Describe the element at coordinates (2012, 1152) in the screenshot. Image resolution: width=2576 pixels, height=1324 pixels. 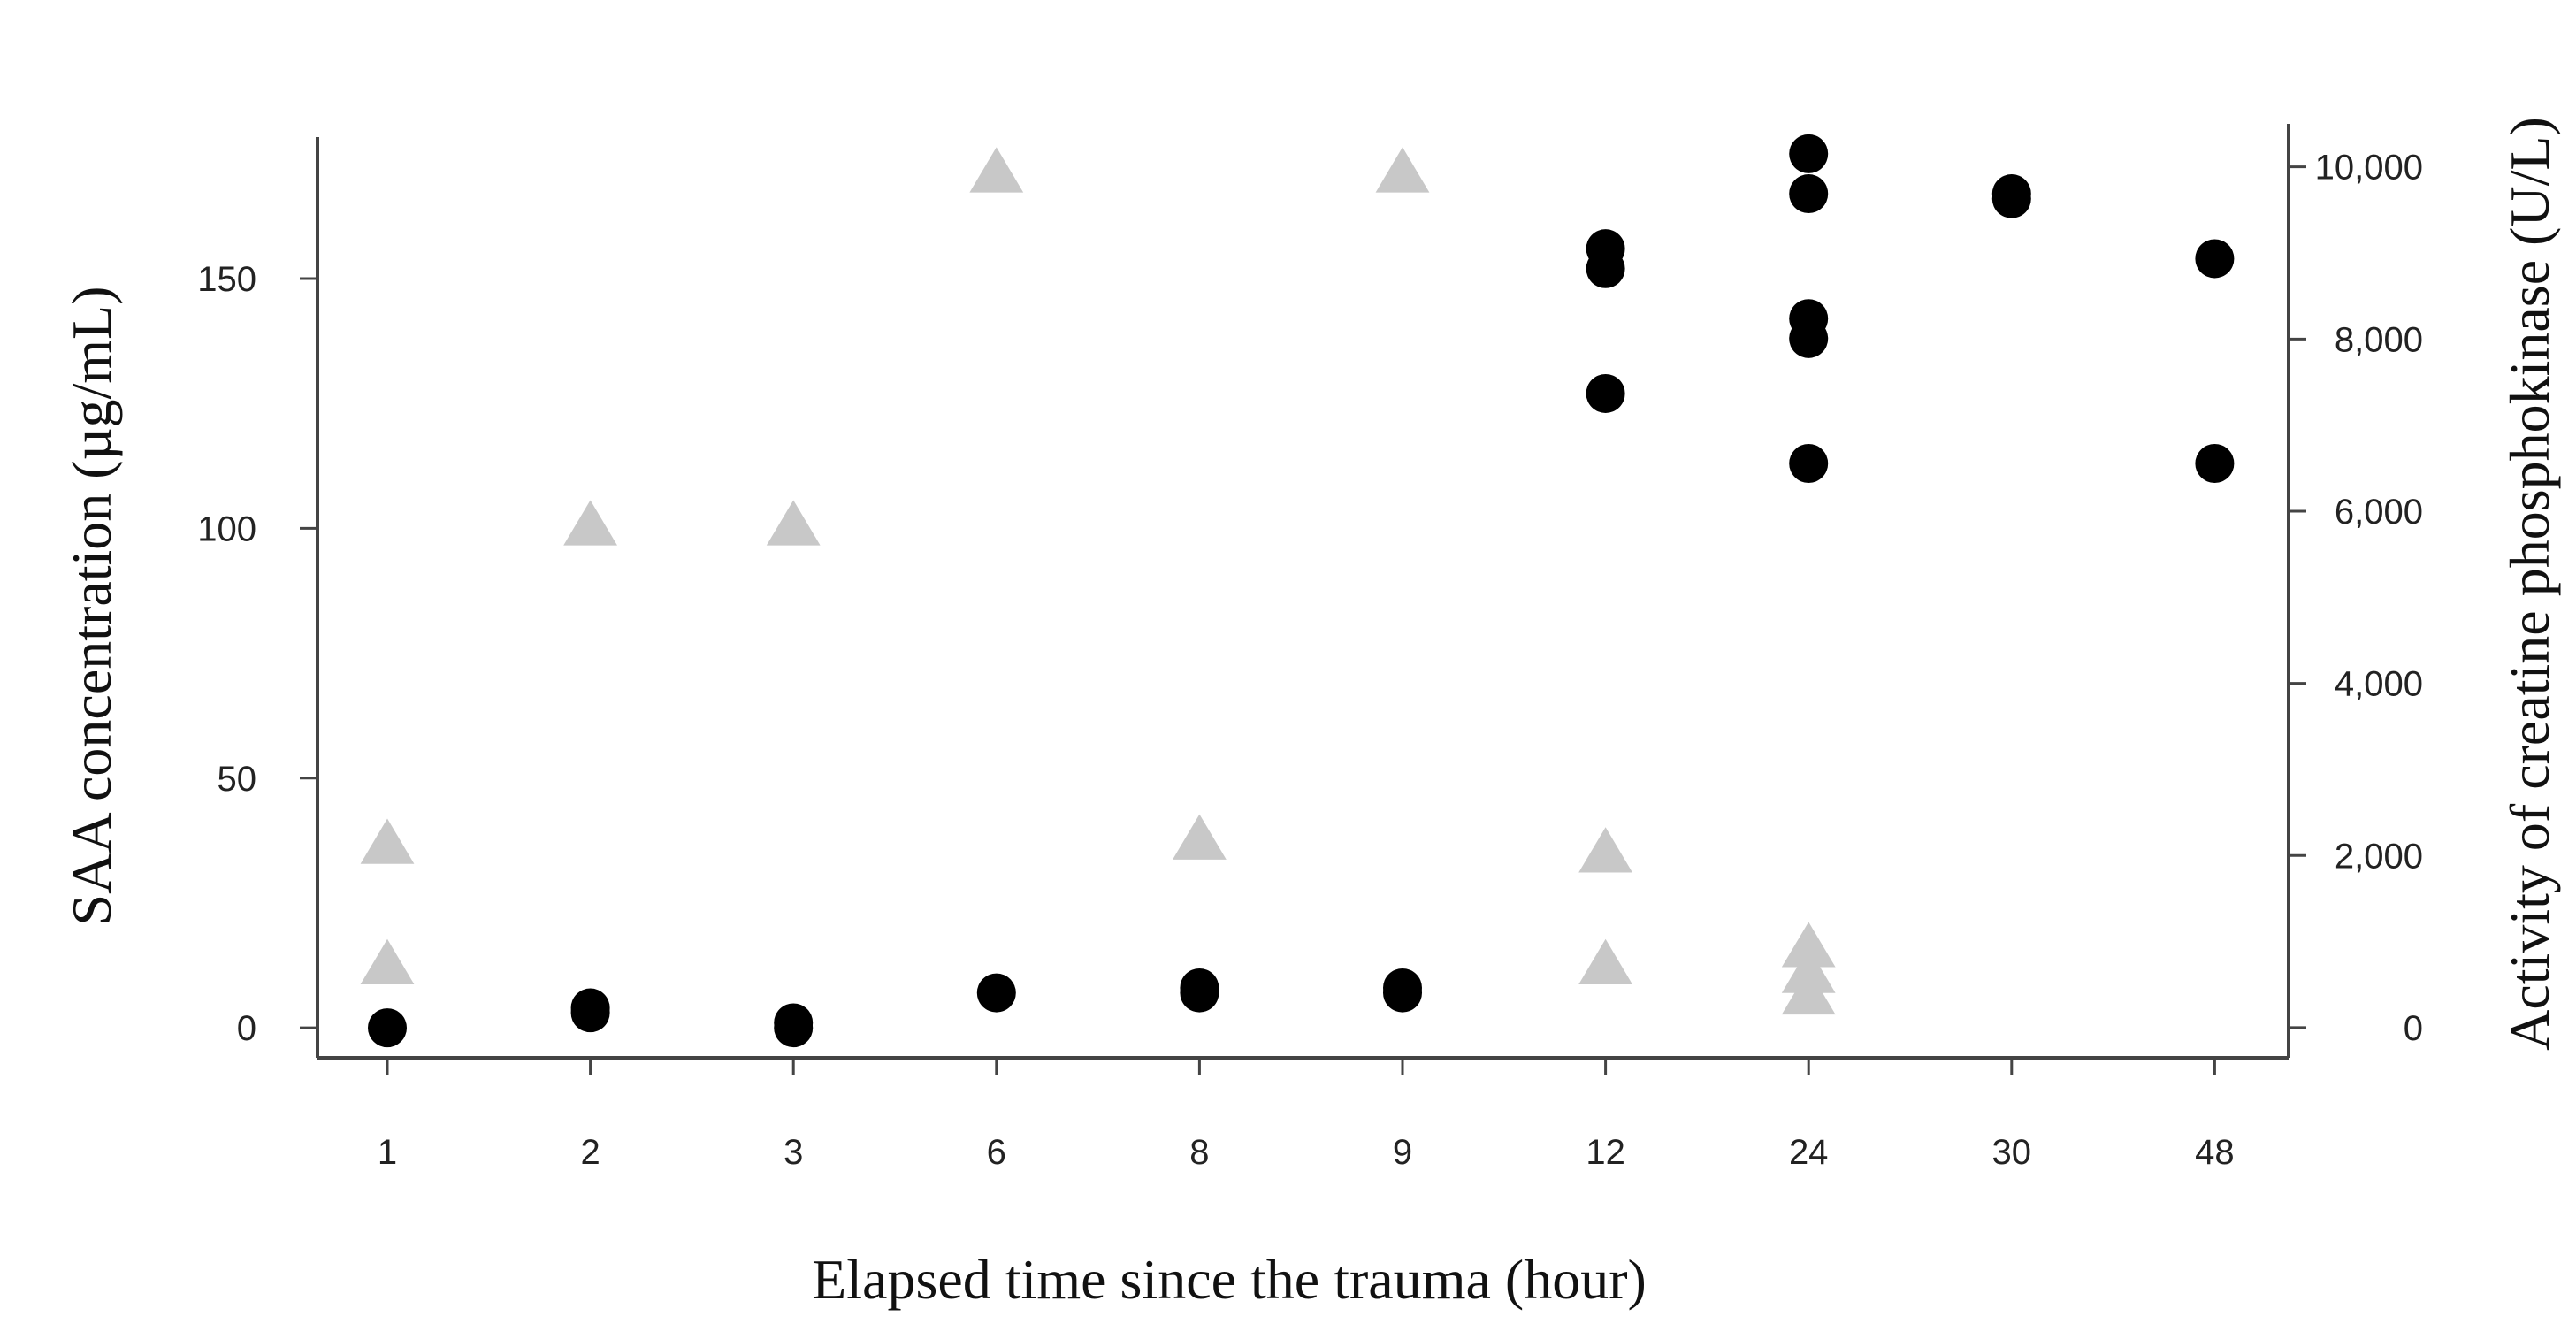
I see `x-tick-label: 30` at that location.